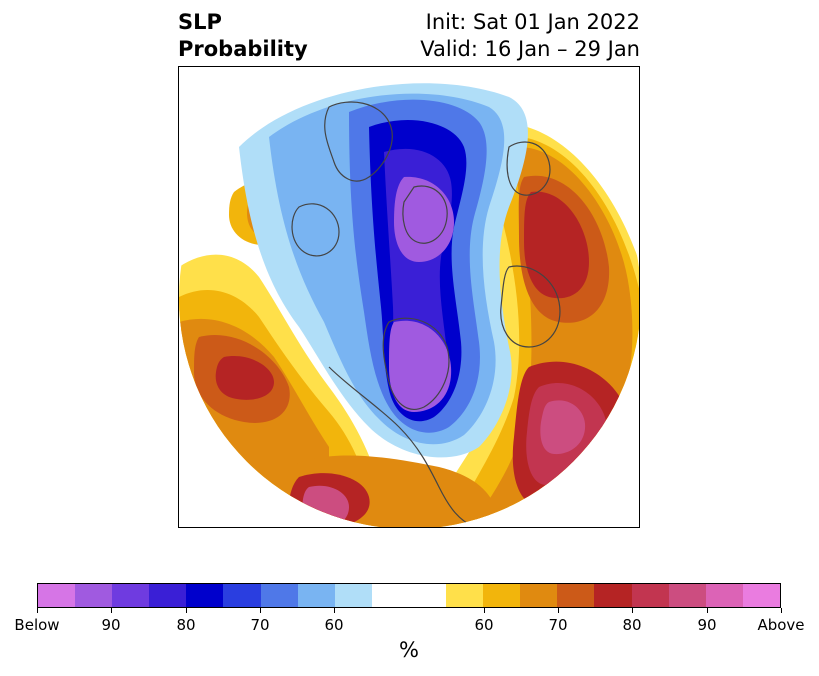  I want to click on above-region-east-red, so click(556, 245).